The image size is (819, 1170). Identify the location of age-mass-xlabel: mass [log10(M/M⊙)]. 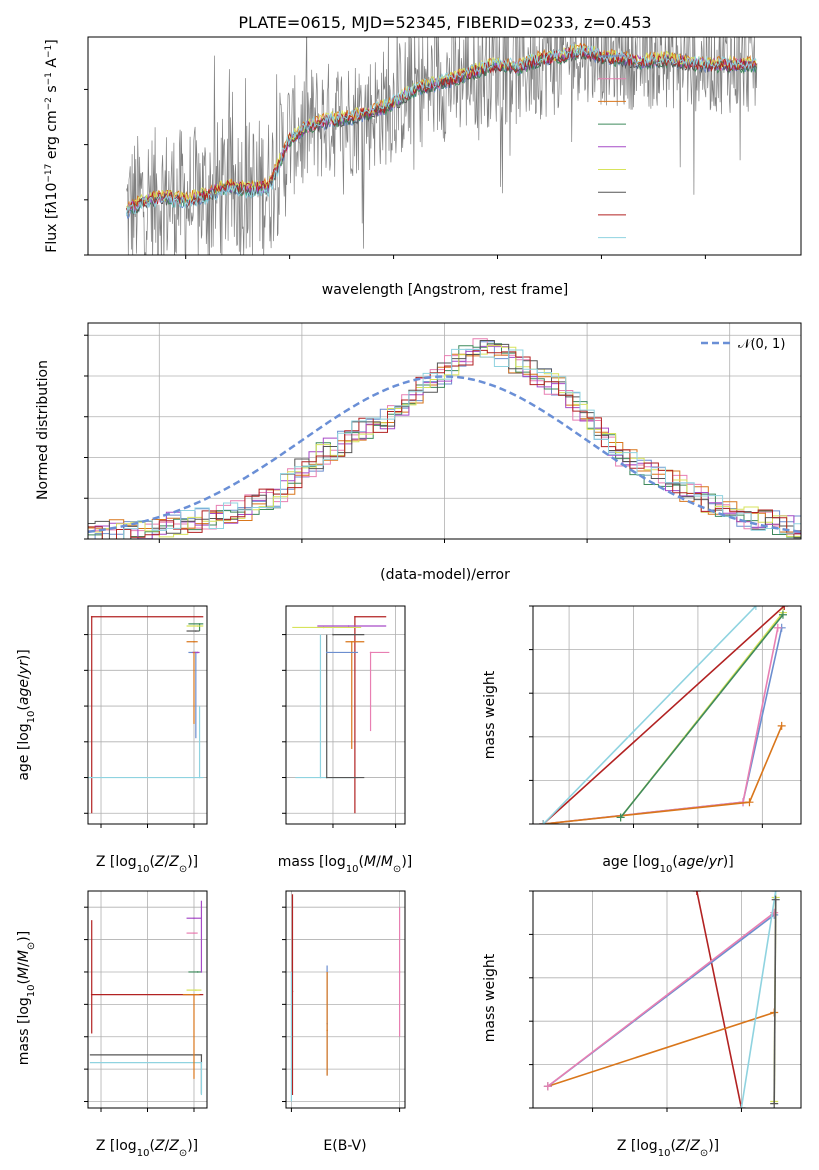
(345, 864).